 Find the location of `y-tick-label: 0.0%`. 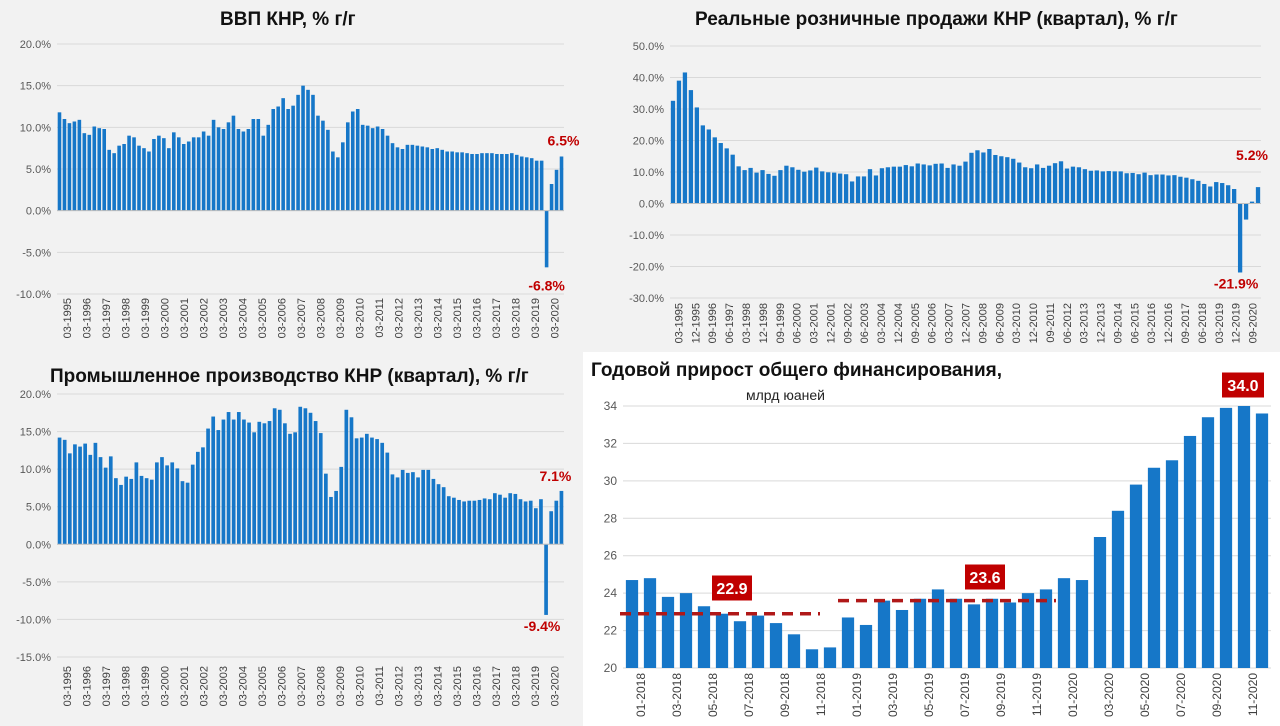

y-tick-label: 0.0% is located at coordinates (38, 545).